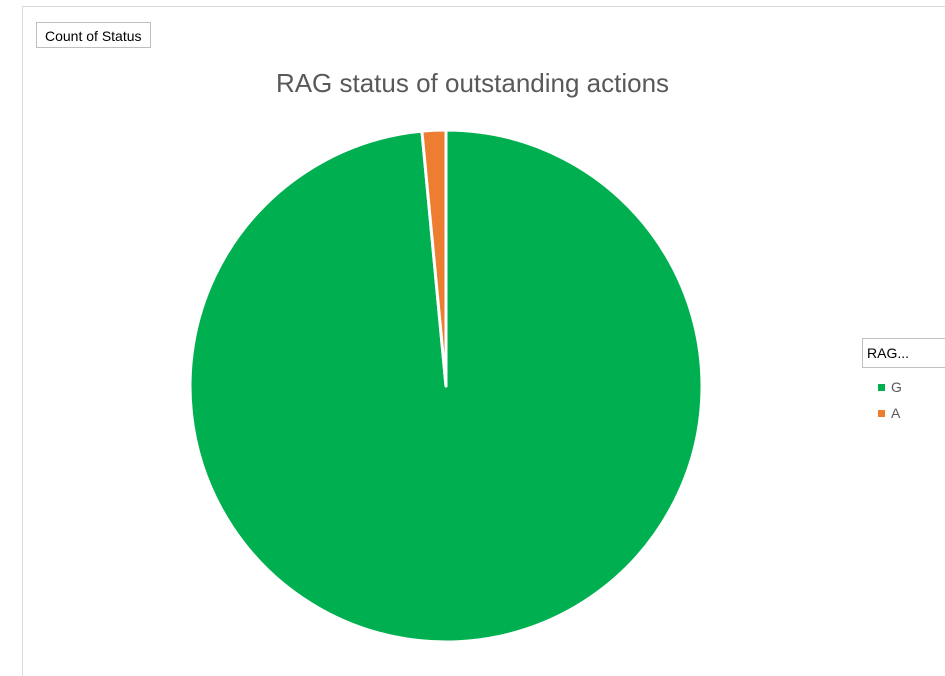 Image resolution: width=945 pixels, height=676 pixels. What do you see at coordinates (472, 83) in the screenshot?
I see `chart-title: RAG status of outstanding actions` at bounding box center [472, 83].